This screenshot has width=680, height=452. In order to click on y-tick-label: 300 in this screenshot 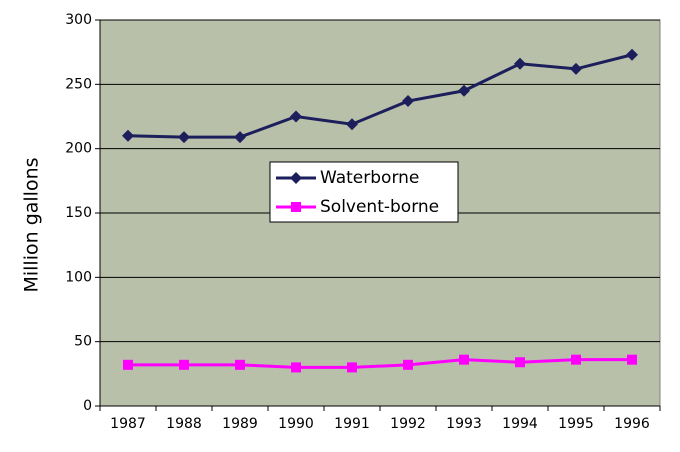, I will do `click(78, 20)`.